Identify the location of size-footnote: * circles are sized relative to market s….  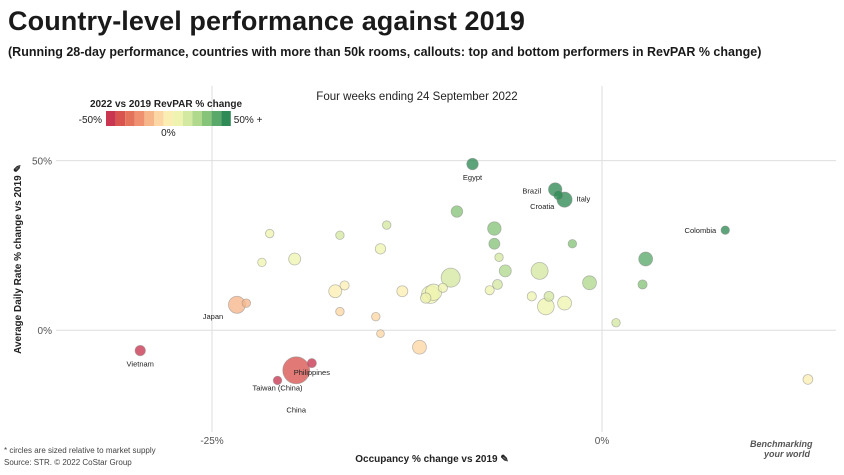
(80, 450).